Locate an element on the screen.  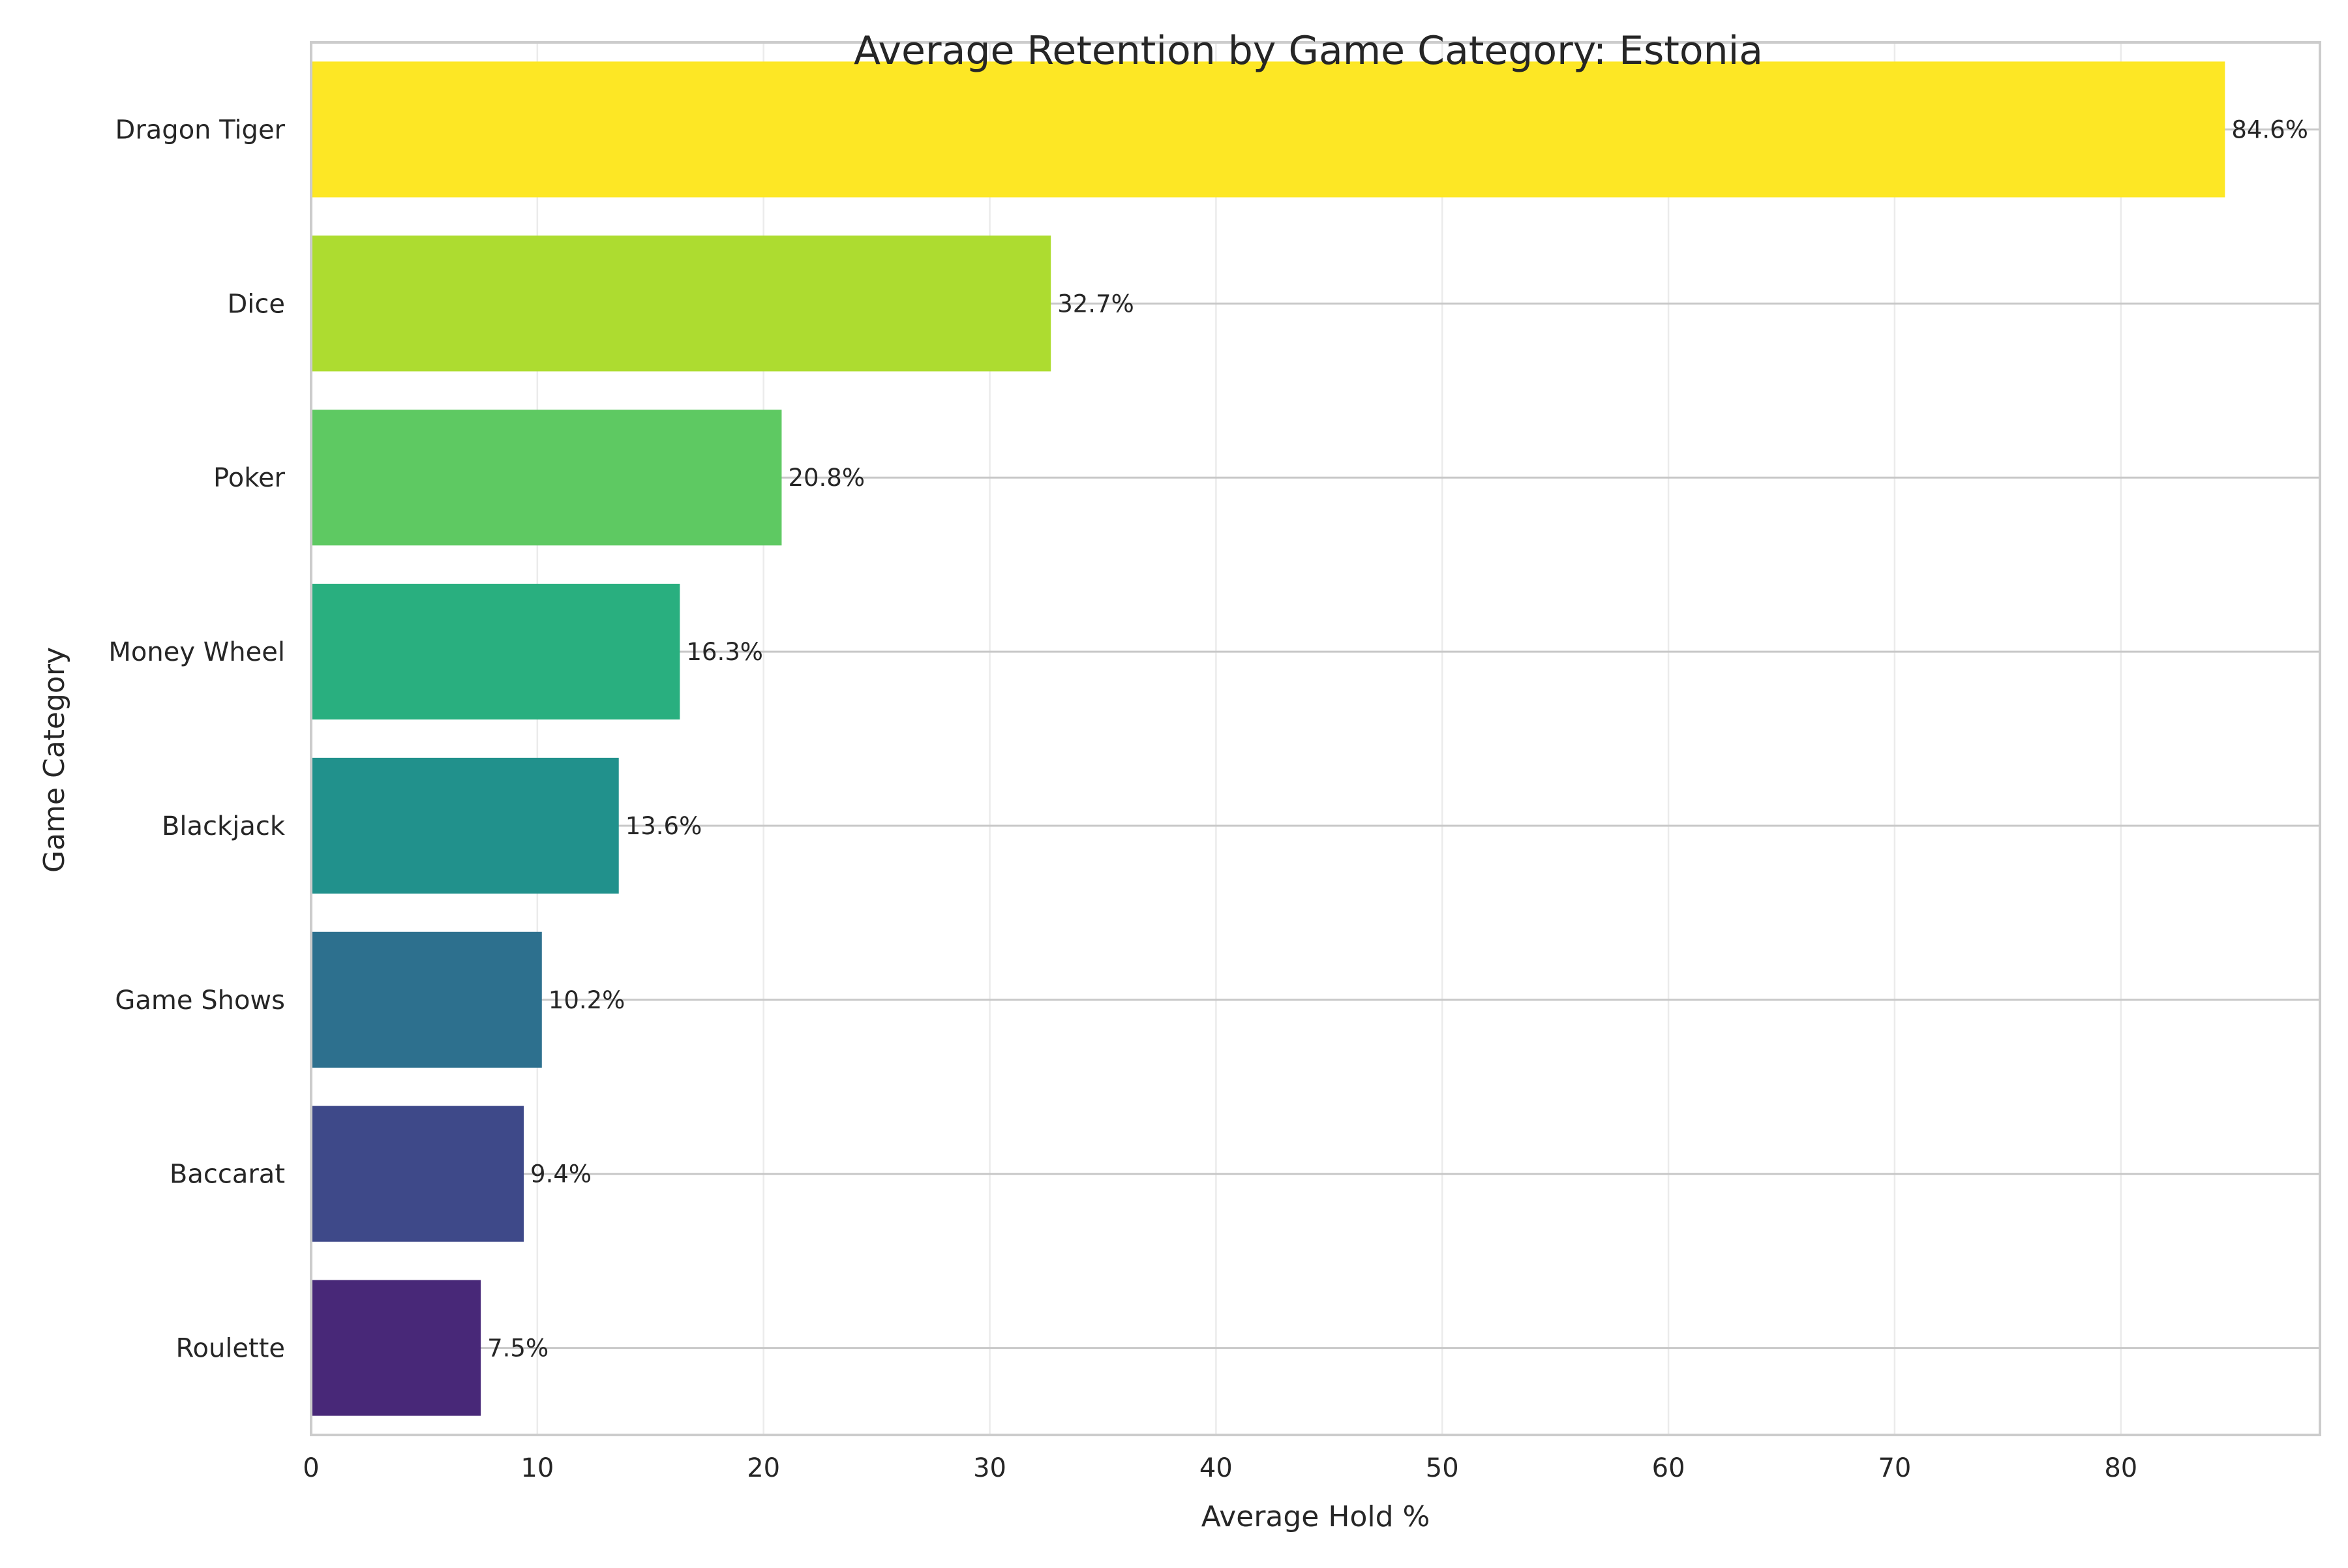
bar-dragon-tiger is located at coordinates (1268, 129).